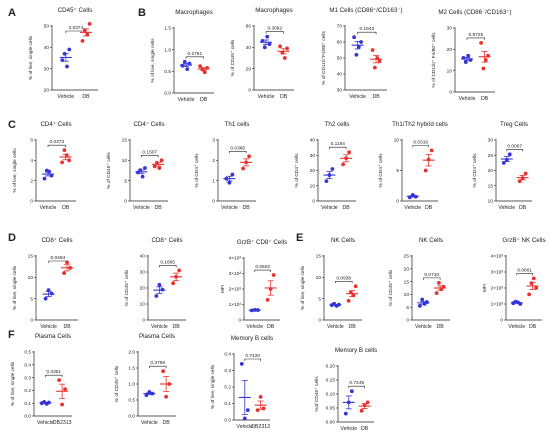 This screenshot has width=550, height=446. What do you see at coordinates (491, 186) in the screenshot?
I see `y-tick-label: 15` at bounding box center [491, 186].